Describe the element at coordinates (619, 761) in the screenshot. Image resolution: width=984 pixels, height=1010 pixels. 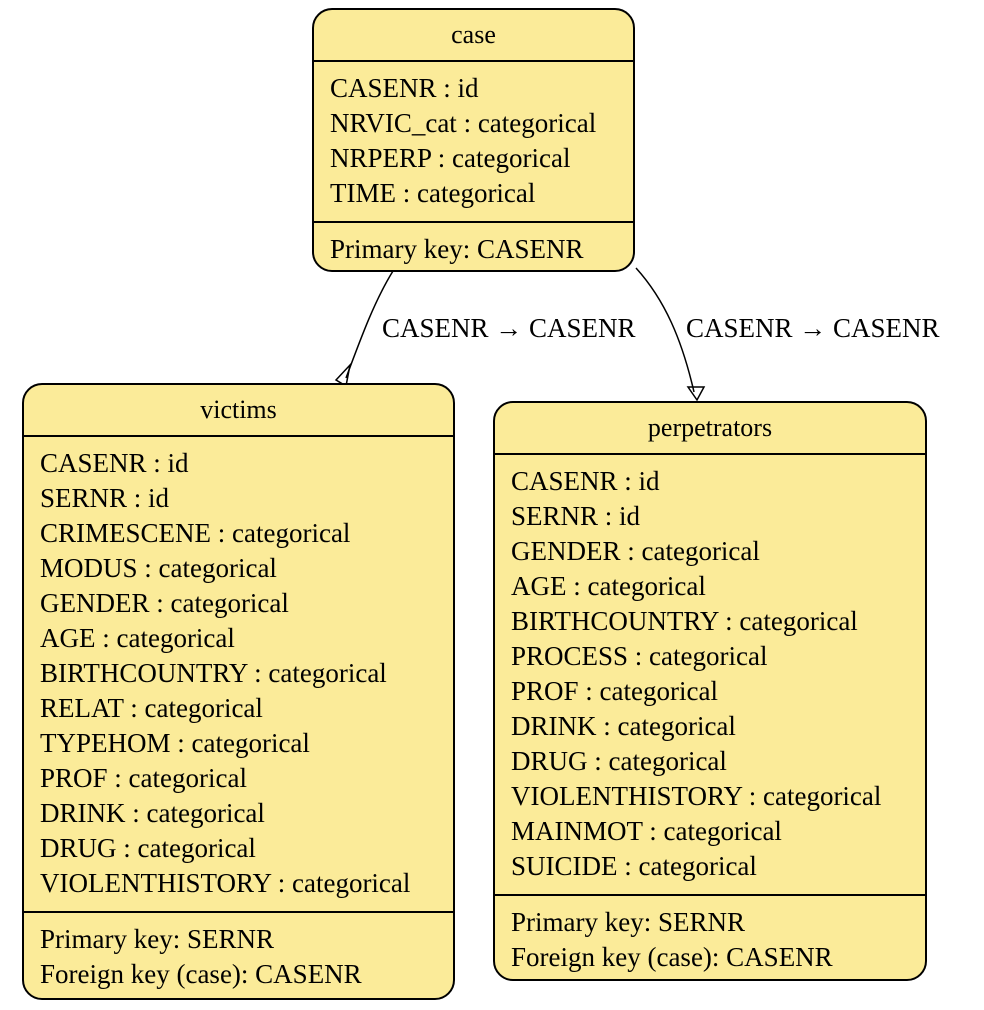
I see `table-perpetrators-field-row: DRUG : categorical` at that location.